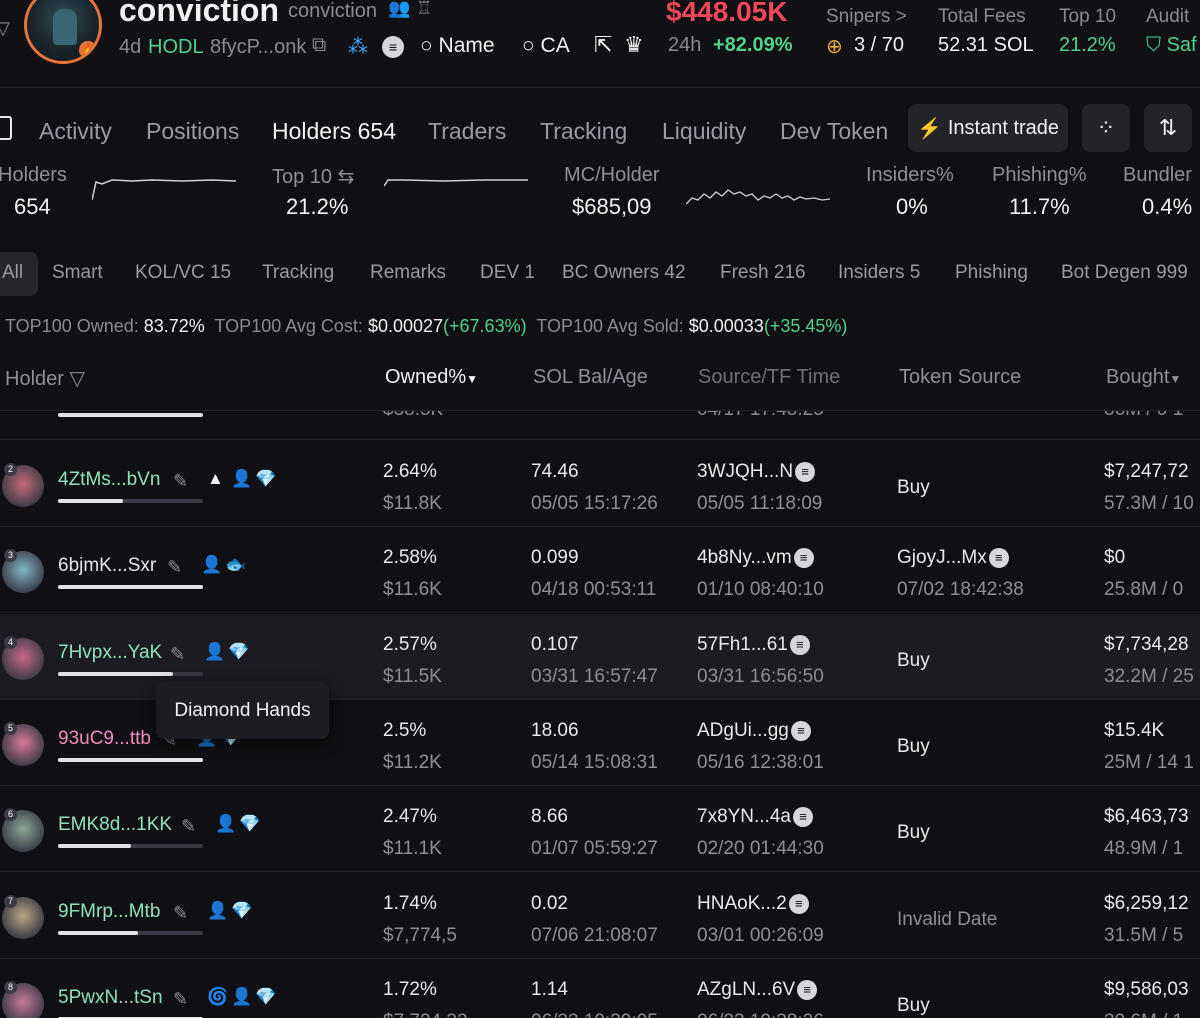  Describe the element at coordinates (1143, 377) in the screenshot. I see `col-bought: Bought▼` at that location.